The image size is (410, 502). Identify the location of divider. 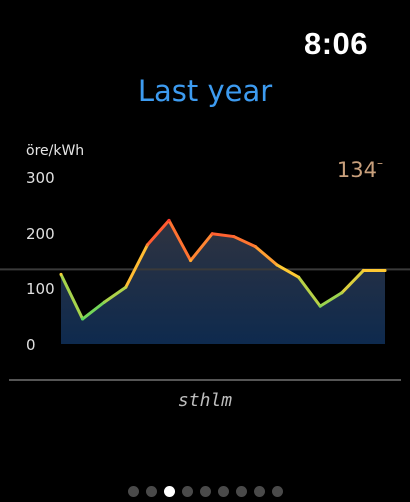
(205, 380).